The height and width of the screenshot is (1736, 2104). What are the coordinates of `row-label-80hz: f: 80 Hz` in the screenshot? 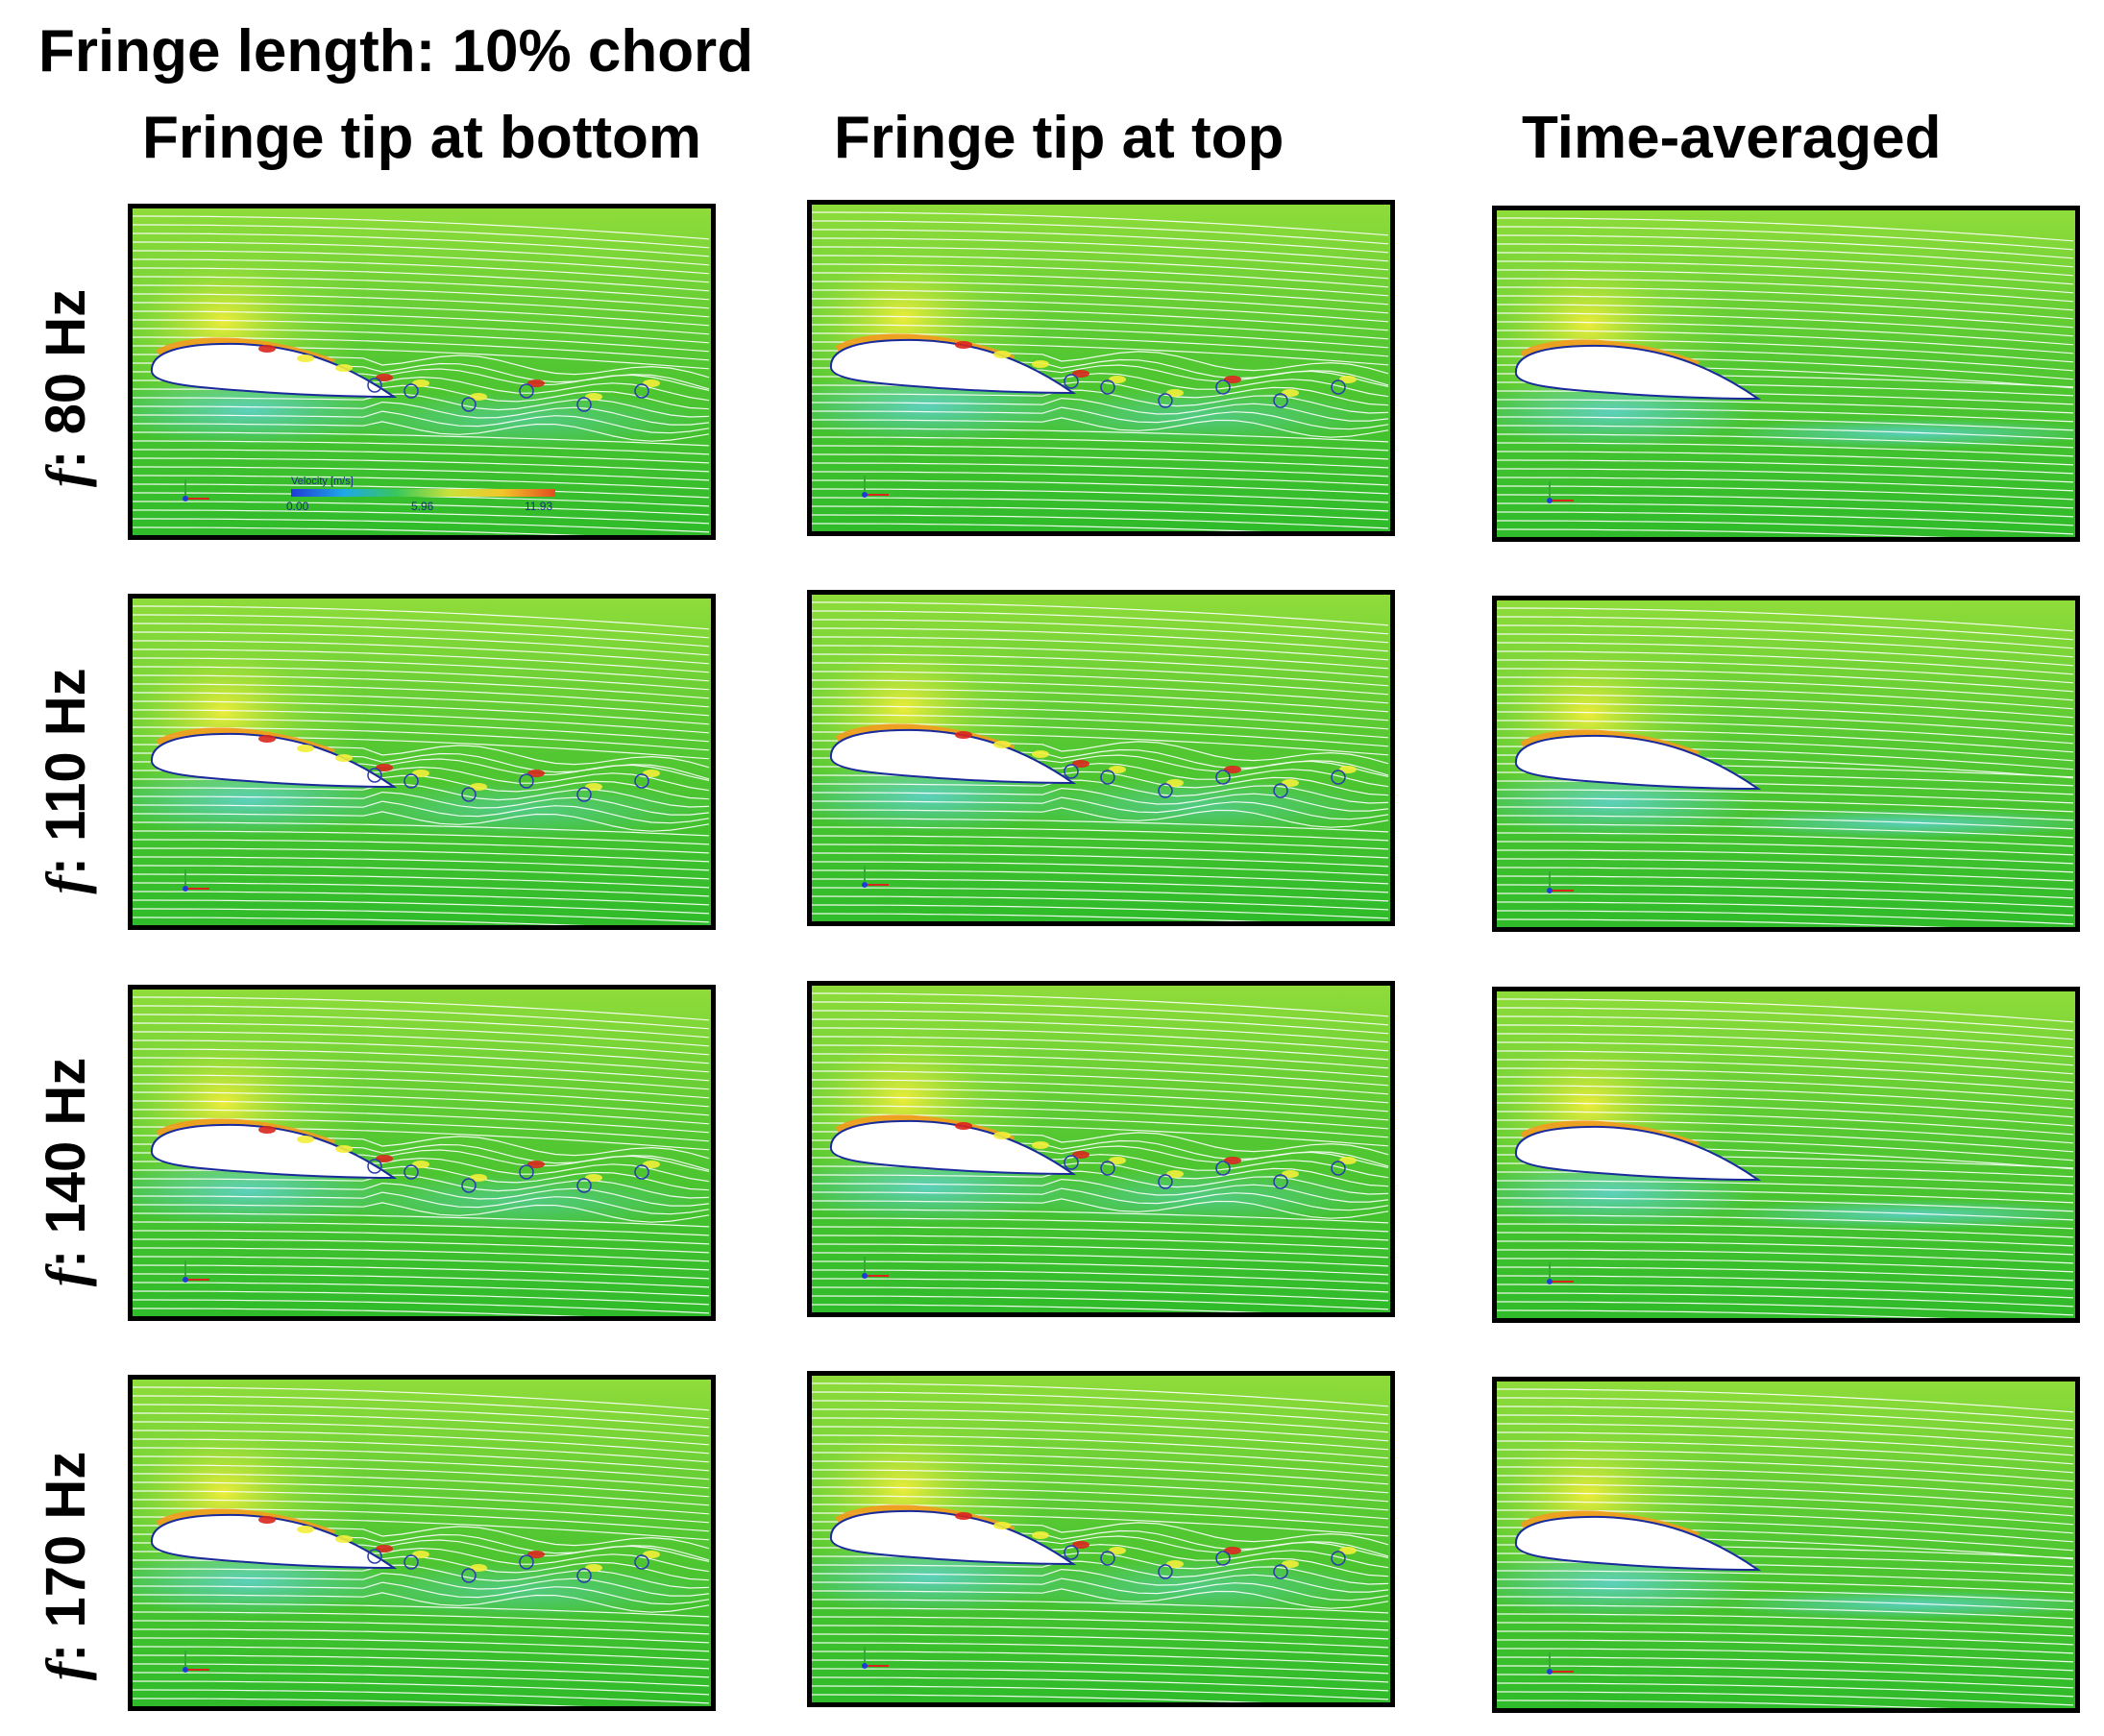 It's located at (67, 388).